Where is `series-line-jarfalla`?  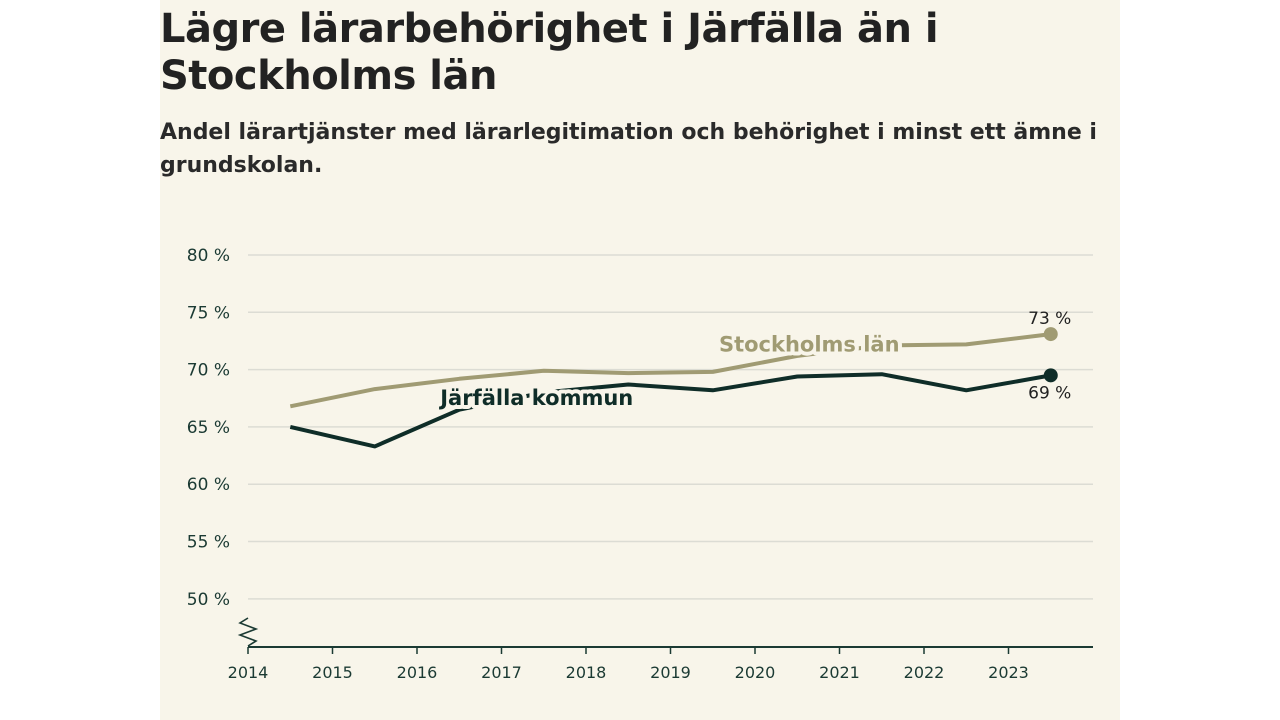 series-line-jarfalla is located at coordinates (670, 410).